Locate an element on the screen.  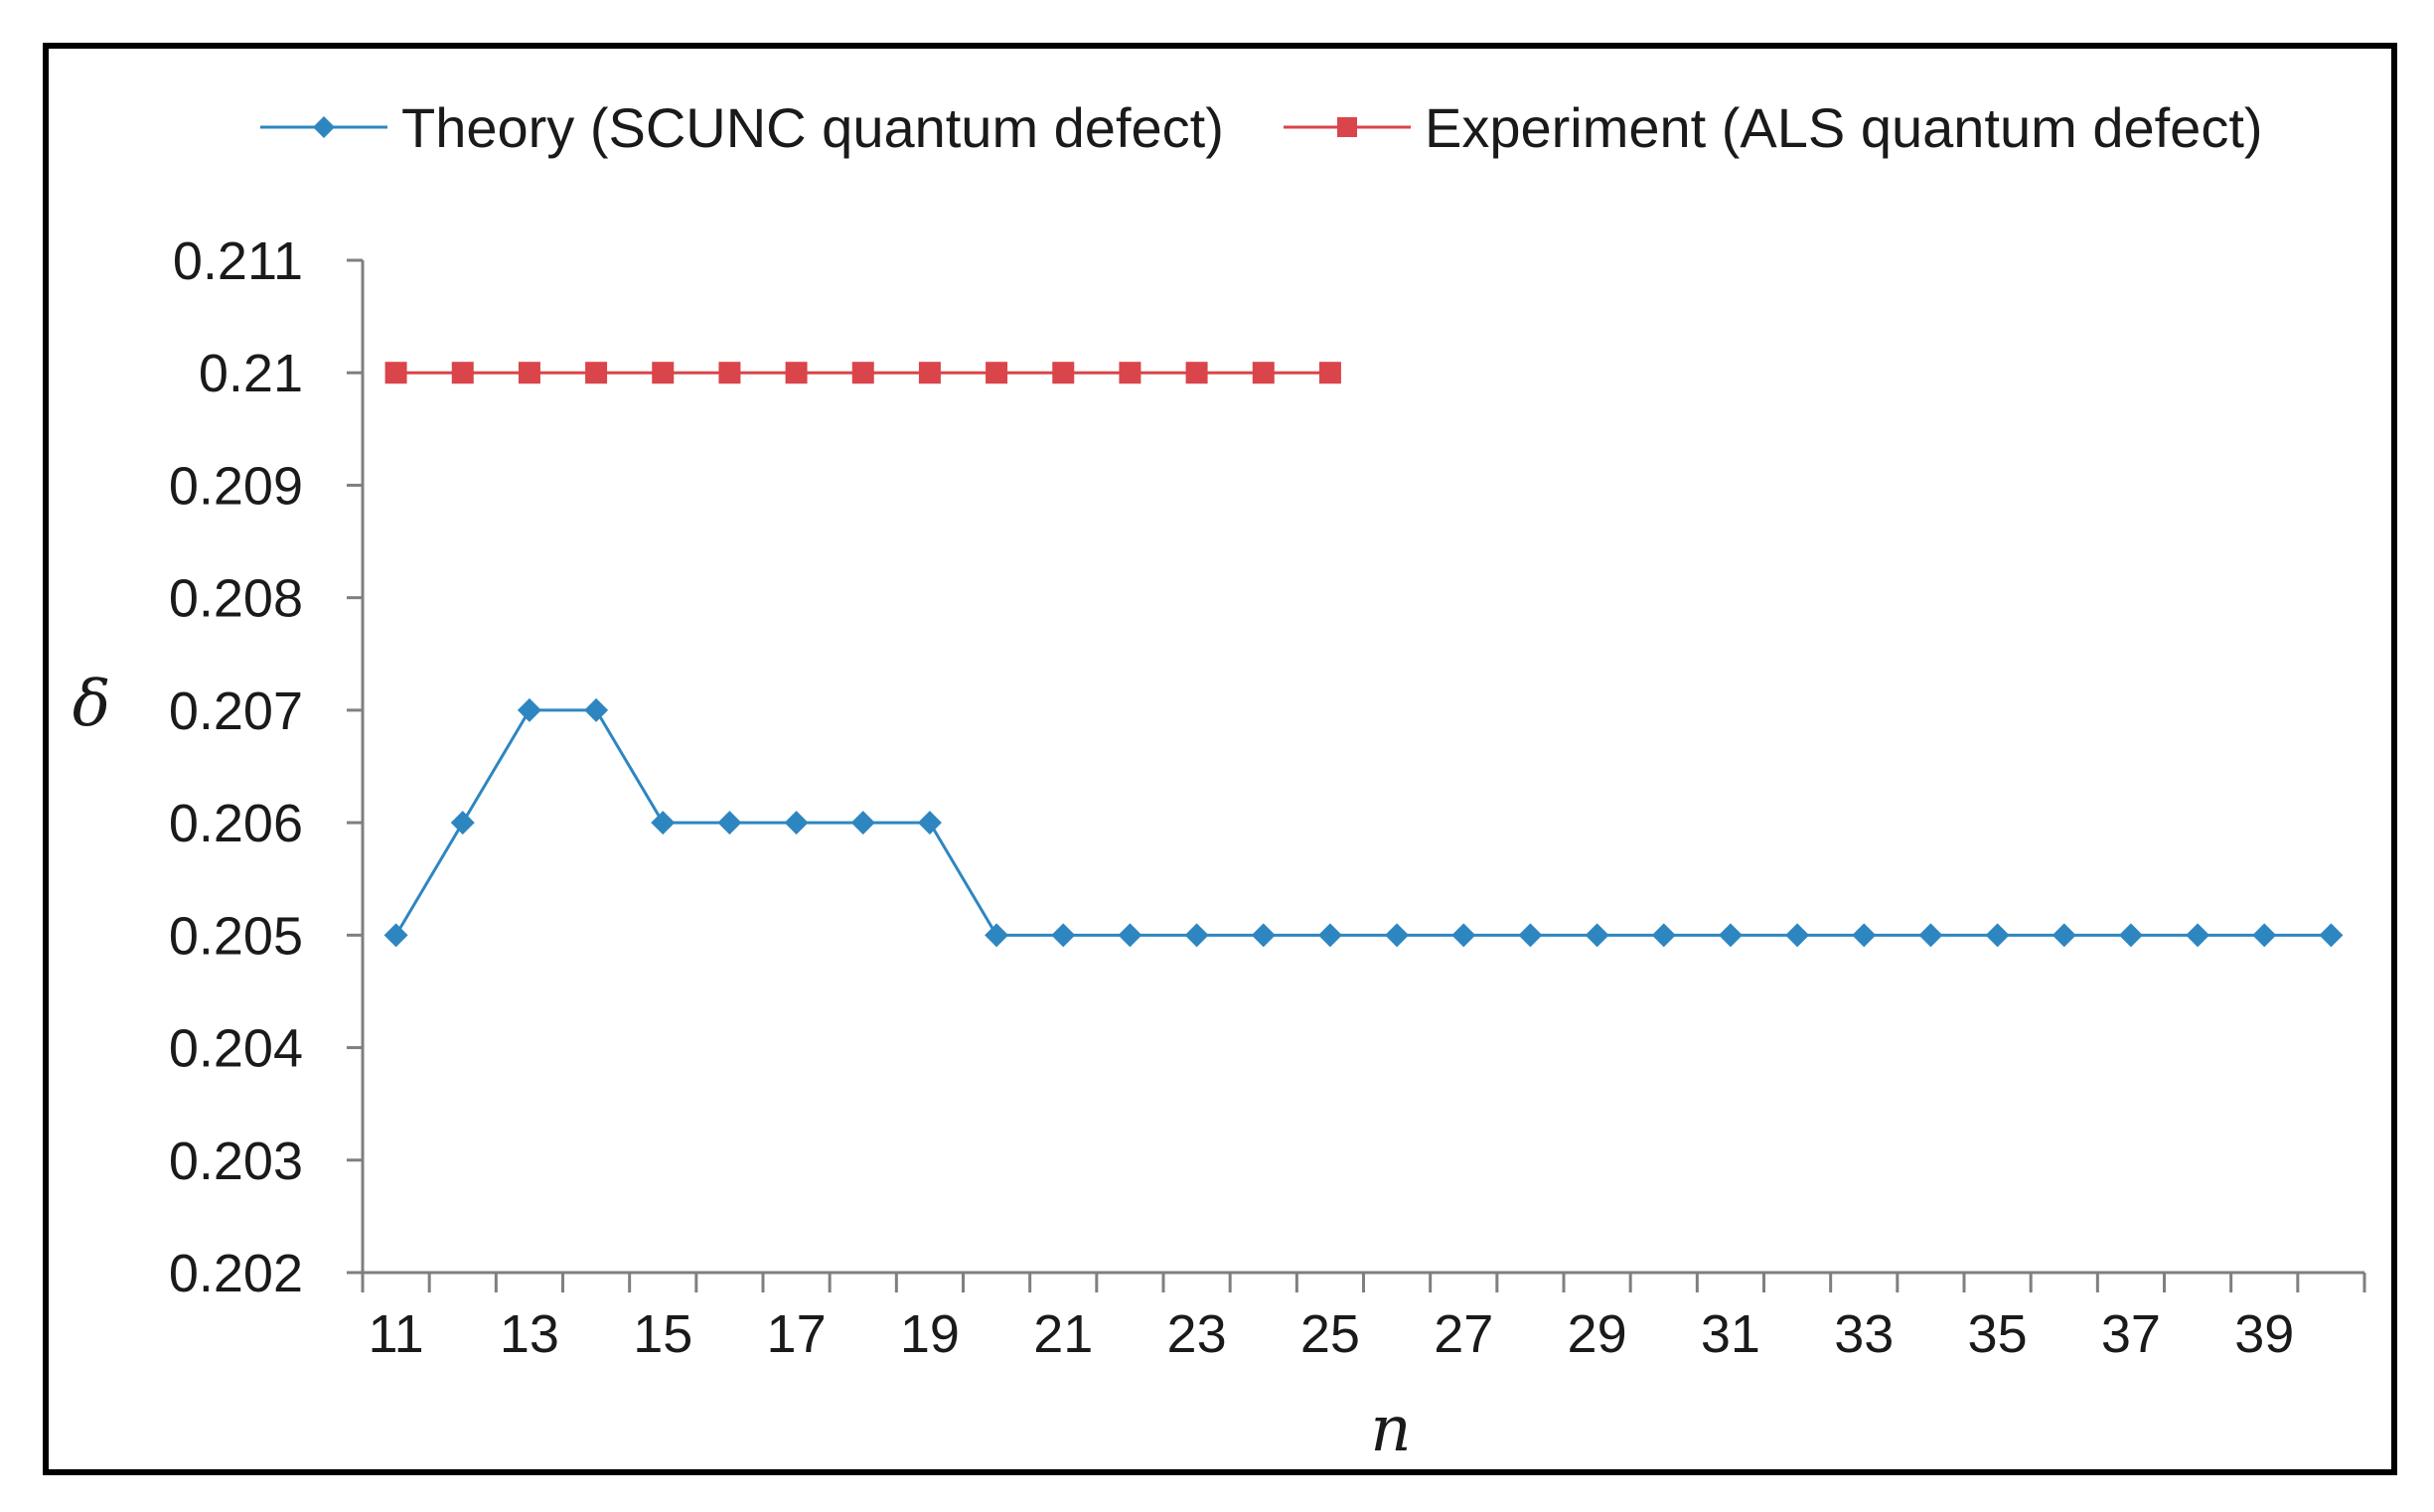
x-tick-label: 19 is located at coordinates (930, 1334).